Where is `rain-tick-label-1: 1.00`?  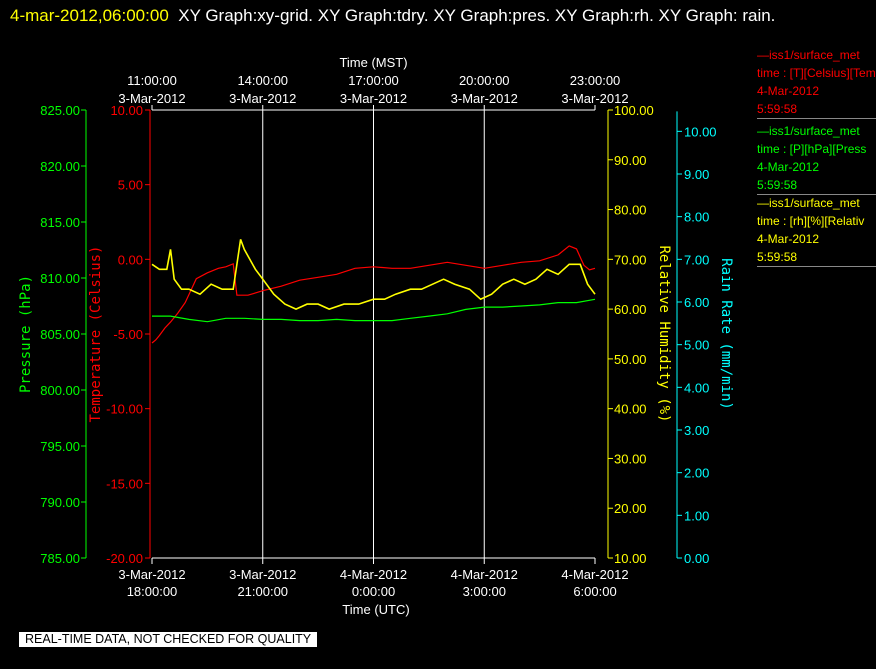
rain-tick-label-1: 1.00 is located at coordinates (696, 515).